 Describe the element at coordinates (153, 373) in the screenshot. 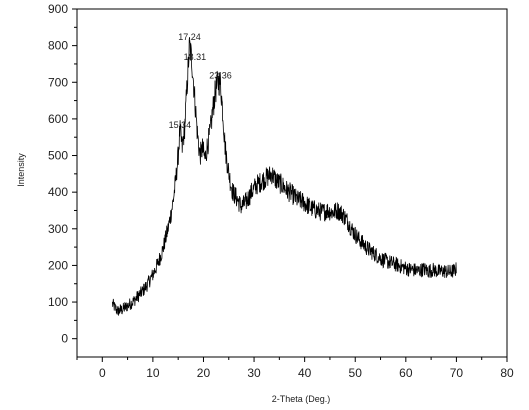

I see `x-tick-label: 10` at that location.